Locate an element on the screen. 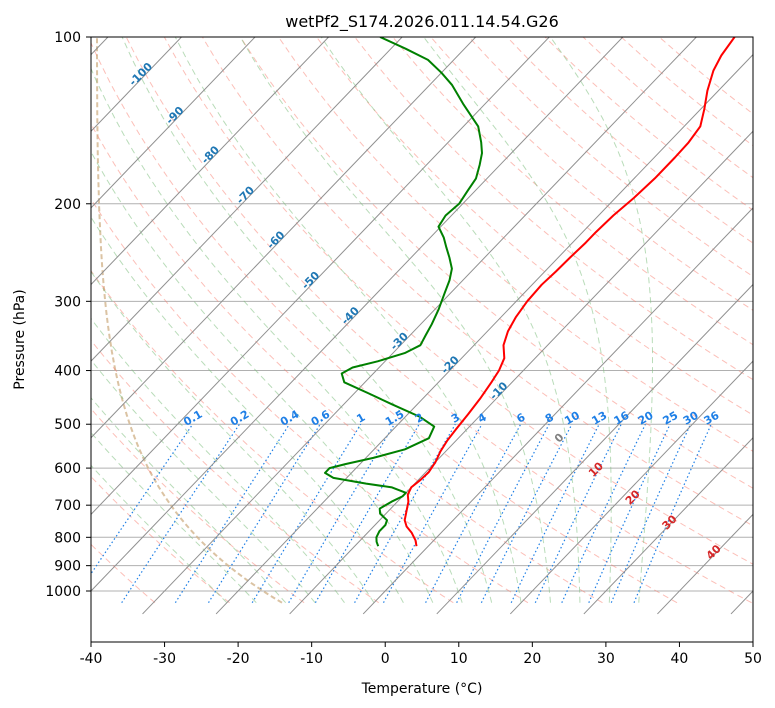 The height and width of the screenshot is (708, 775). mixing-ratio-label: 2 is located at coordinates (419, 418).